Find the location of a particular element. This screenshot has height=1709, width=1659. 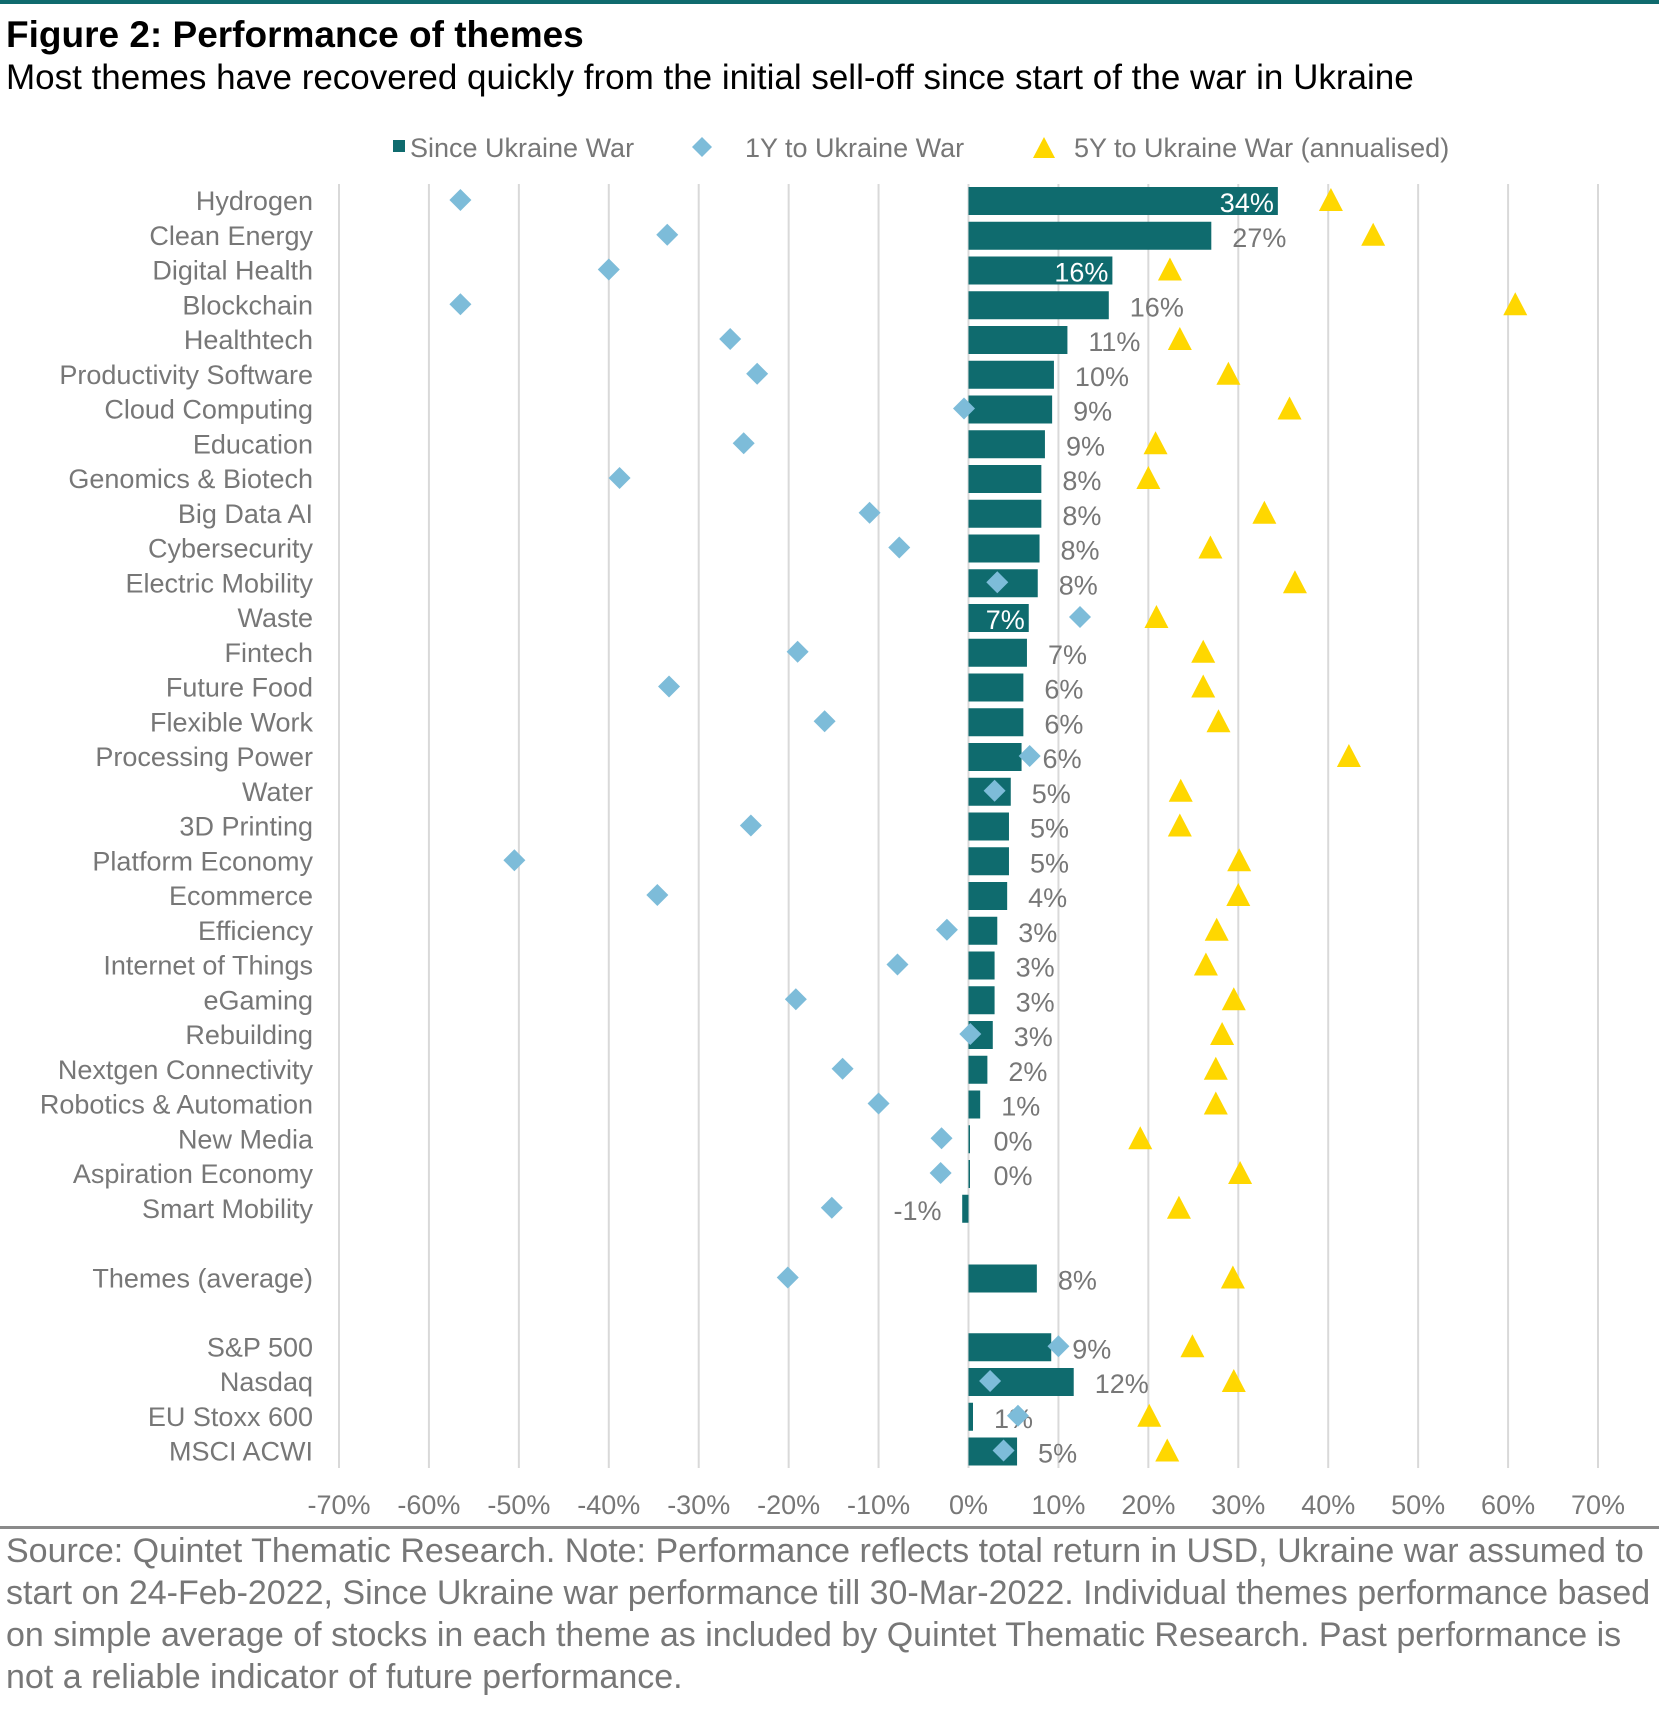

x-tick-label: 50% is located at coordinates (1418, 1505).